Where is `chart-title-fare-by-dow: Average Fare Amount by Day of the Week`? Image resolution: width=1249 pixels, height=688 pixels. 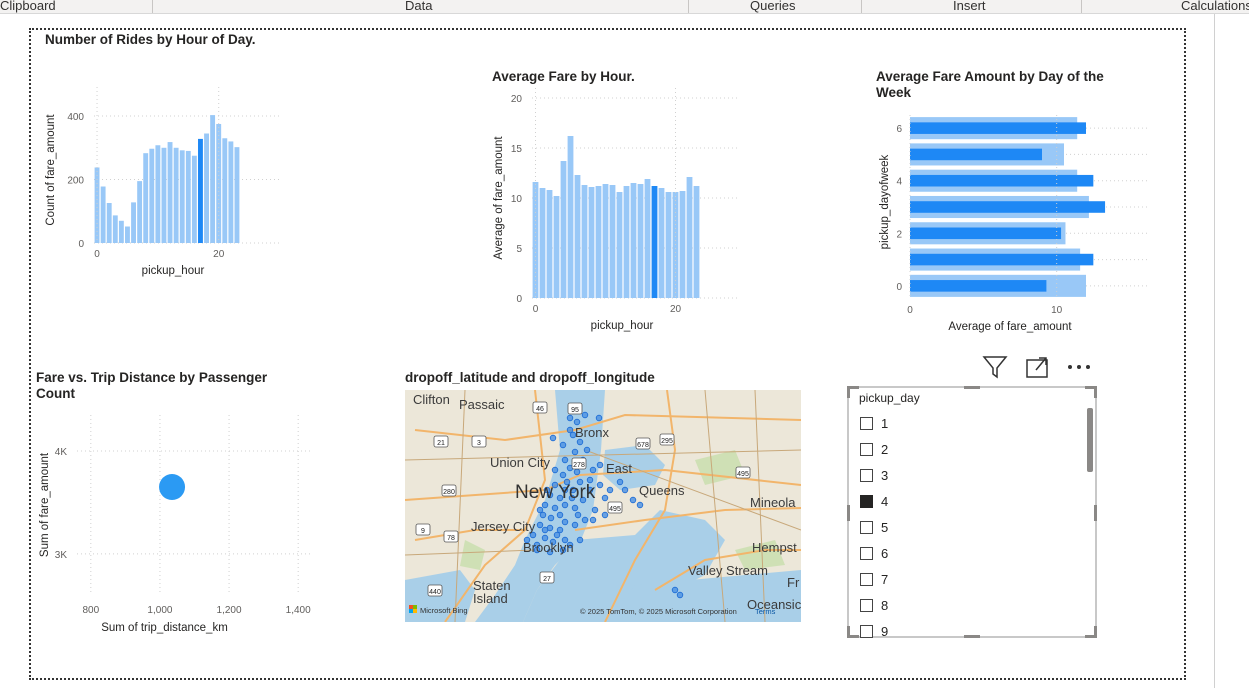
chart-title-fare-by-dow: Average Fare Amount by Day of the Week is located at coordinates (990, 84).